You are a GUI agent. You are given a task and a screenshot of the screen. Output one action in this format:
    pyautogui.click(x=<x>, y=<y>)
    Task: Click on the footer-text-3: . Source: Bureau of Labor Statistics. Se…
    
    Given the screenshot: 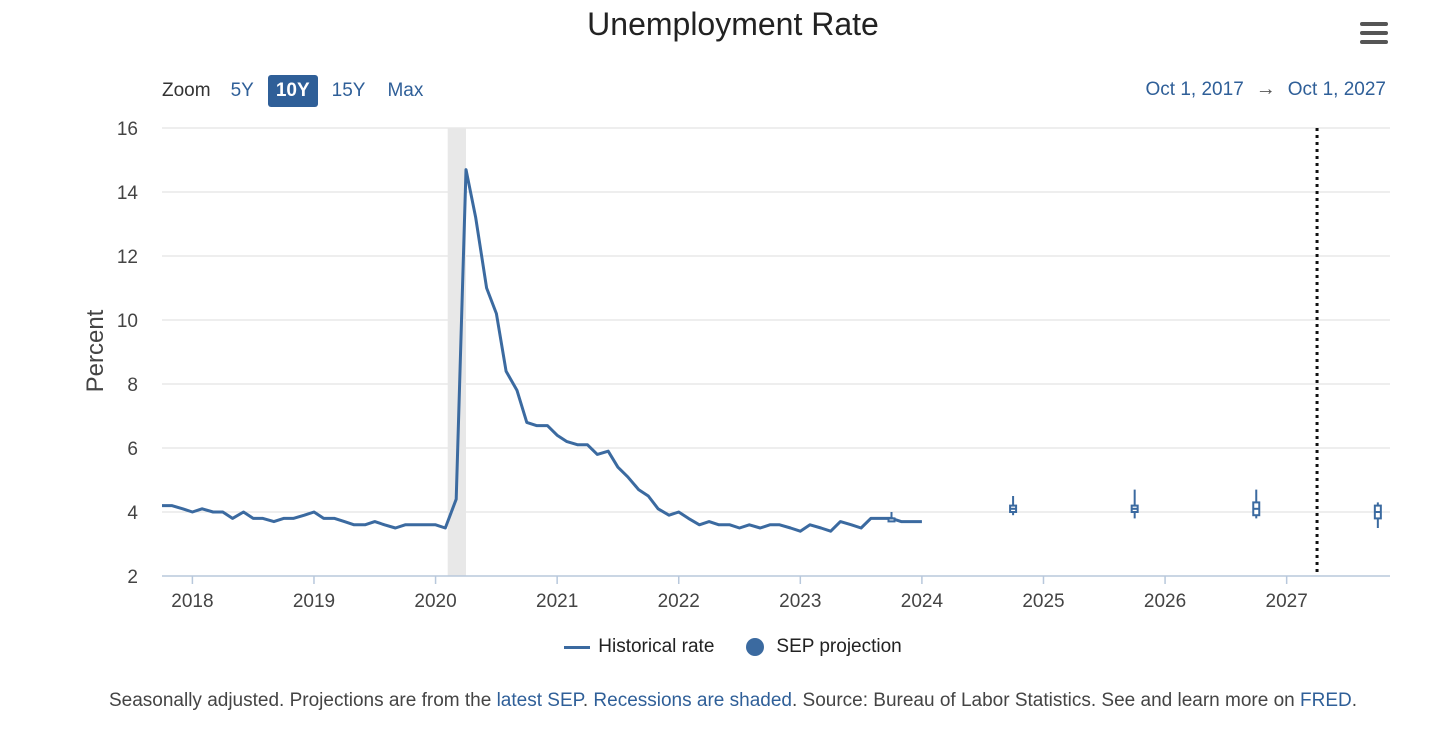 What is the action you would take?
    pyautogui.click(x=1045, y=700)
    